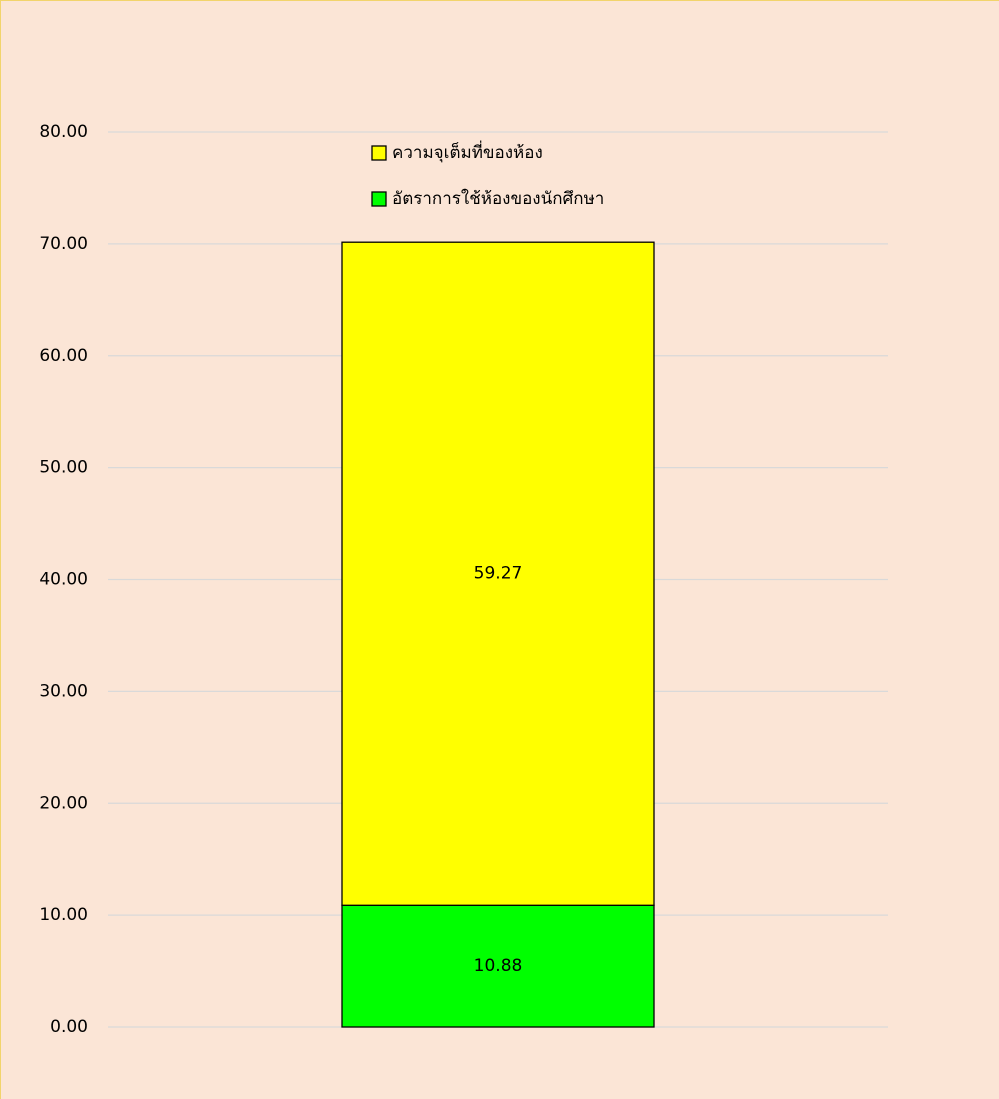 The width and height of the screenshot is (999, 1099). What do you see at coordinates (467, 151) in the screenshot?
I see `legend-label: ความจุเต็มที่ของห้อง` at bounding box center [467, 151].